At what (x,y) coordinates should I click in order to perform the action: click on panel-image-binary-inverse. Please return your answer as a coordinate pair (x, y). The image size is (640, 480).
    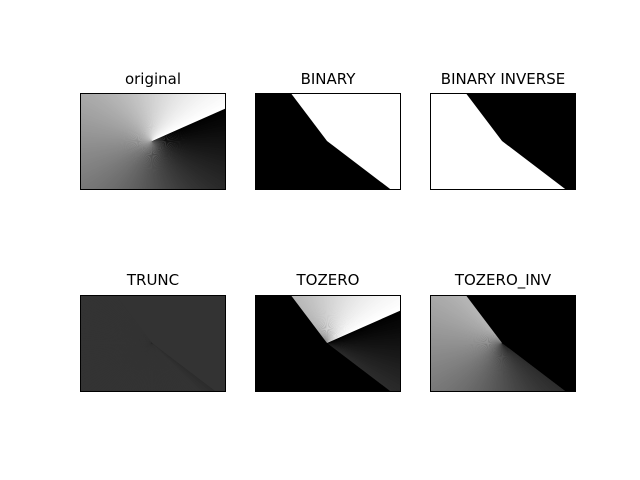
    Looking at the image, I should click on (503, 141).